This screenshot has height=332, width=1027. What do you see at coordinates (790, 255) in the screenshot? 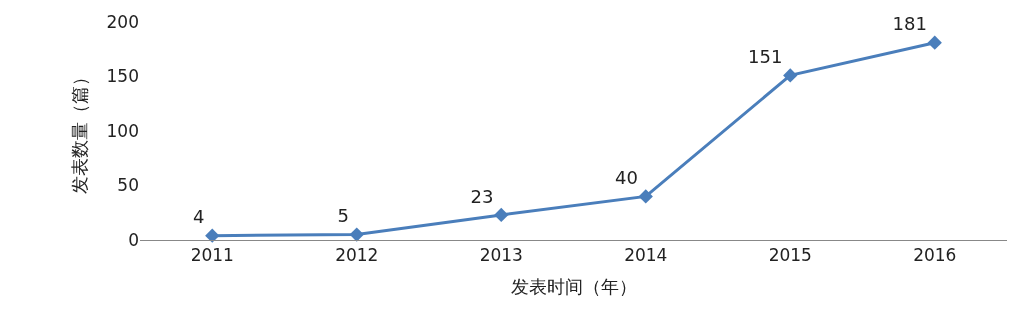
I see `x-tick-label: 2015` at bounding box center [790, 255].